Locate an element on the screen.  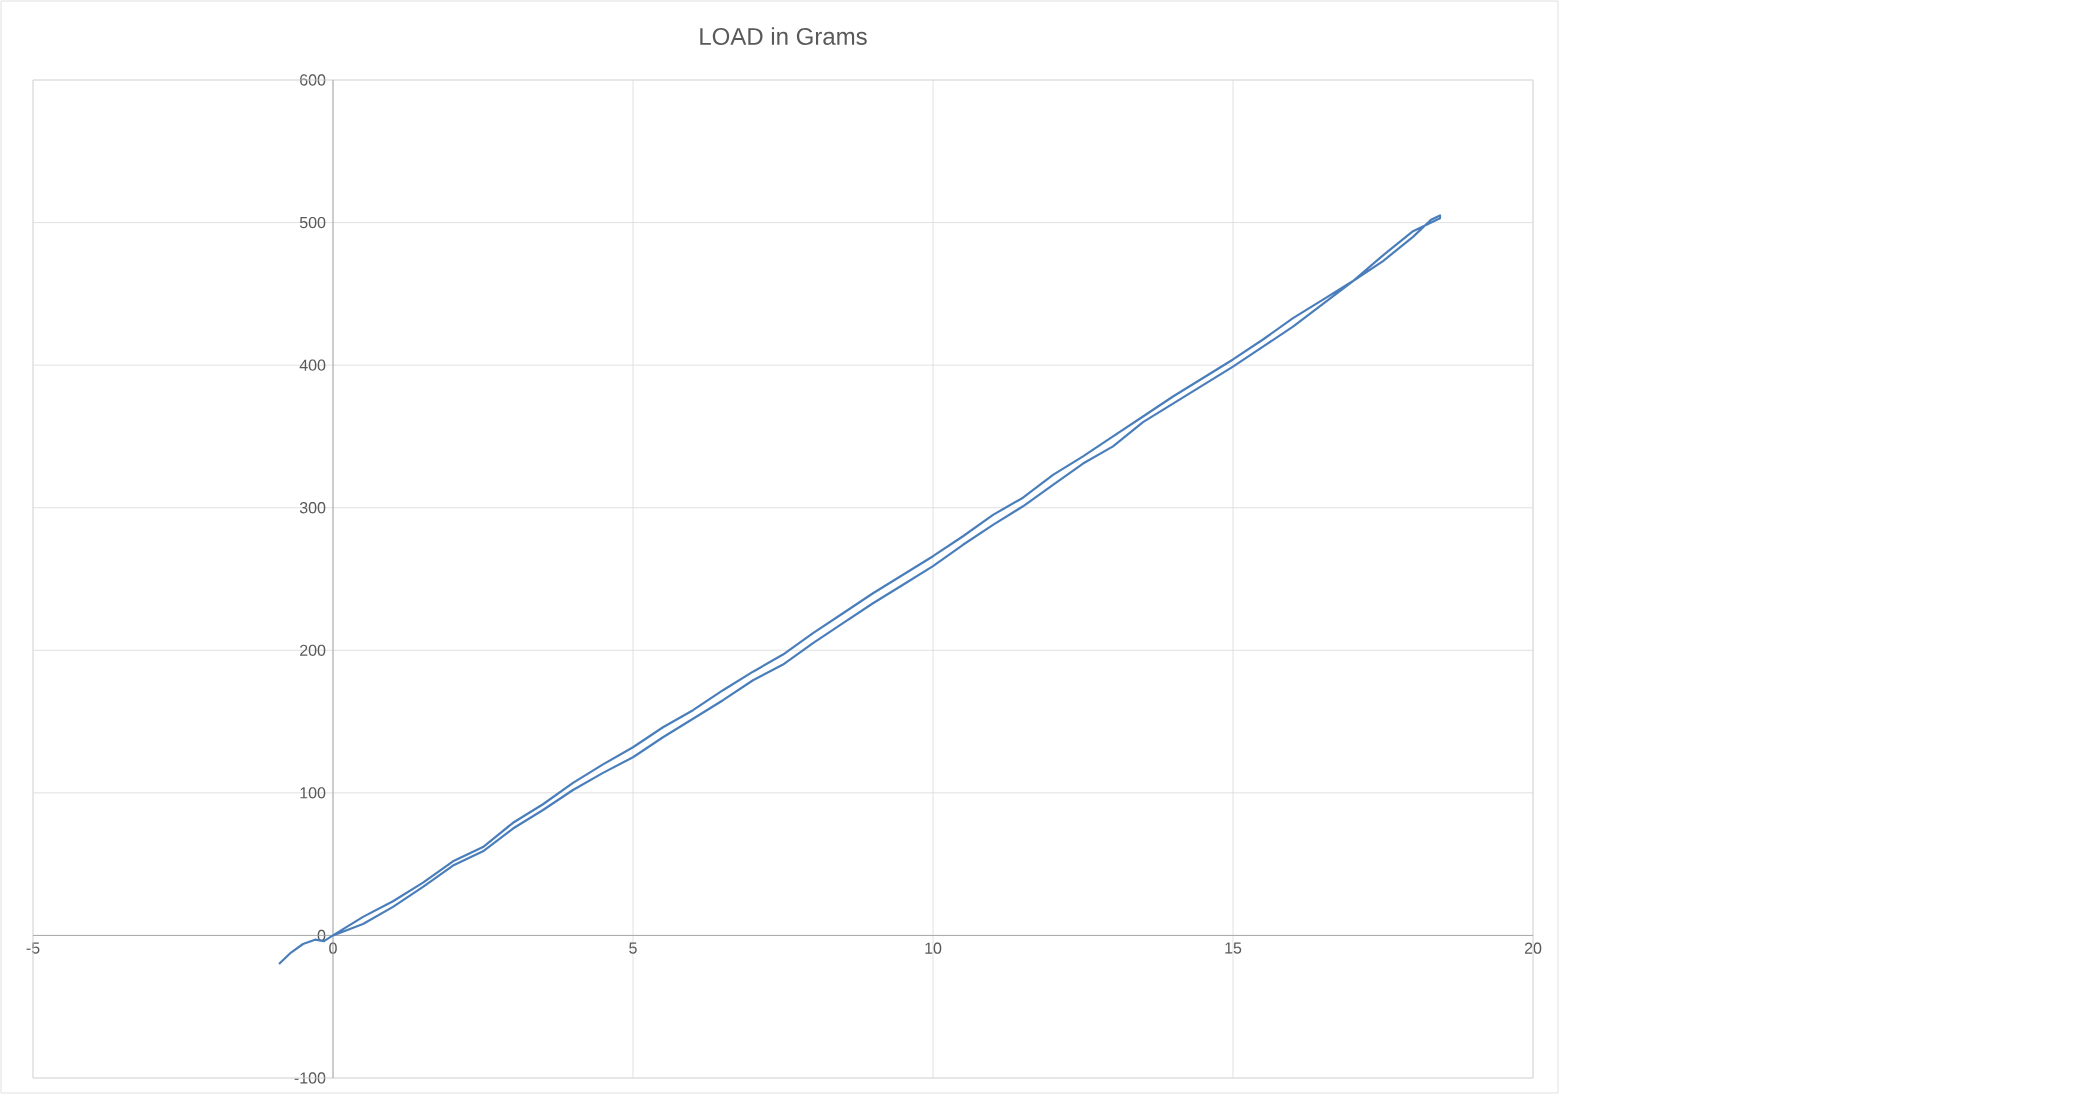
y-tick-label: 200 is located at coordinates (313, 650).